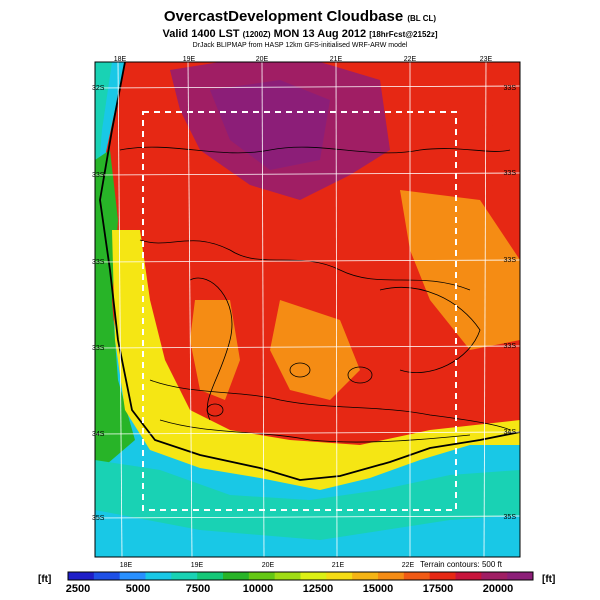 The width and height of the screenshot is (600, 600). What do you see at coordinates (197, 565) in the screenshot?
I see `bottom-lon-label: 19E` at bounding box center [197, 565].